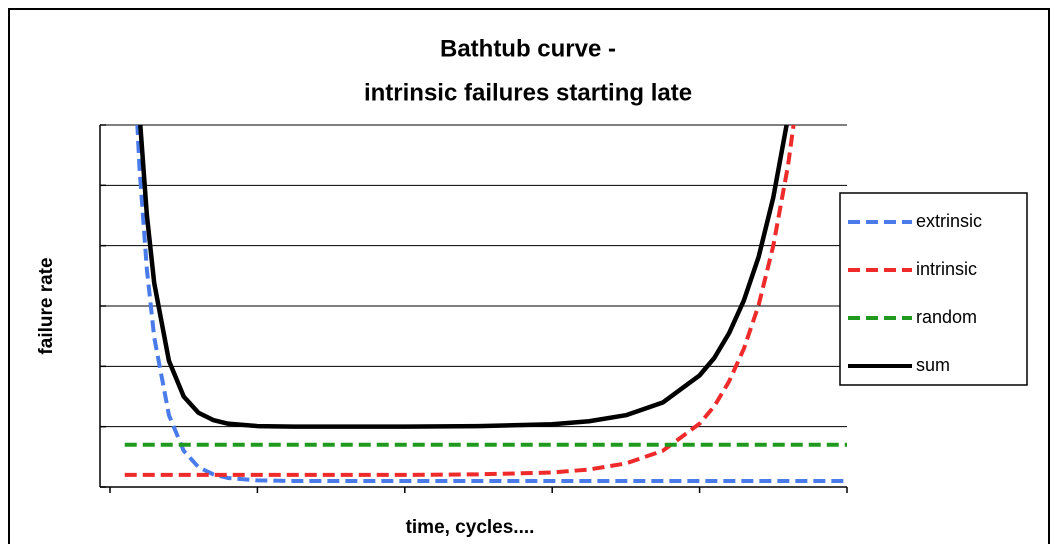 The width and height of the screenshot is (1057, 544). What do you see at coordinates (946, 269) in the screenshot?
I see `legend-label: intrinsic` at bounding box center [946, 269].